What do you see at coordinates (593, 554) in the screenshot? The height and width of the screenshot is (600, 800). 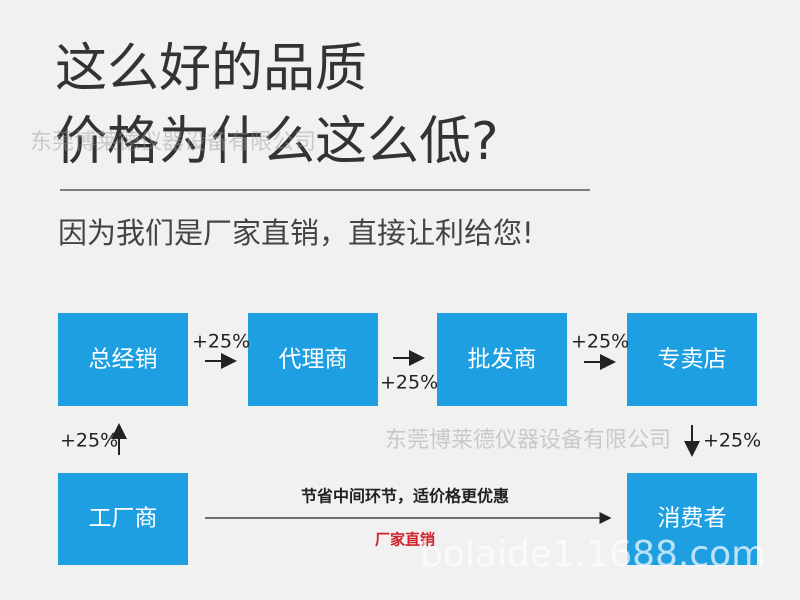 I see `watermark: bolaide1.1688.com` at bounding box center [593, 554].